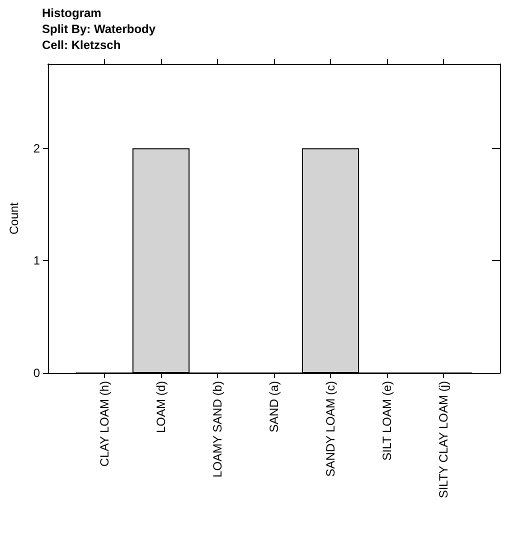  I want to click on x-tick-label: LOAMY SAND (b), so click(217, 429).